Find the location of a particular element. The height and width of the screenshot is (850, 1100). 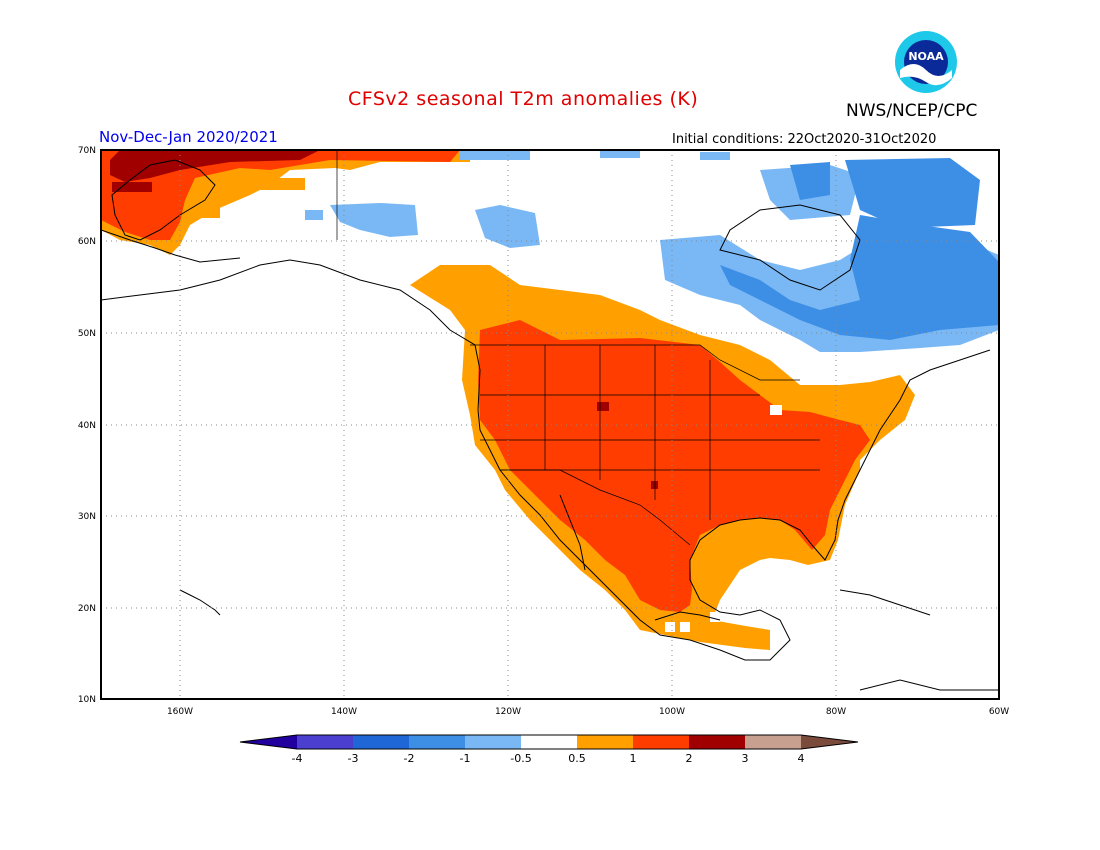

colorbar-tick: -2 is located at coordinates (409, 758).